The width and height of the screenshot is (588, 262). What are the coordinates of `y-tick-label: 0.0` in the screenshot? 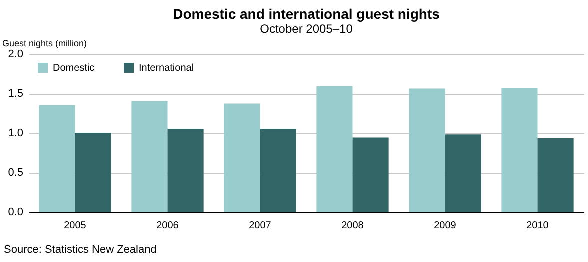 It's located at (16, 212).